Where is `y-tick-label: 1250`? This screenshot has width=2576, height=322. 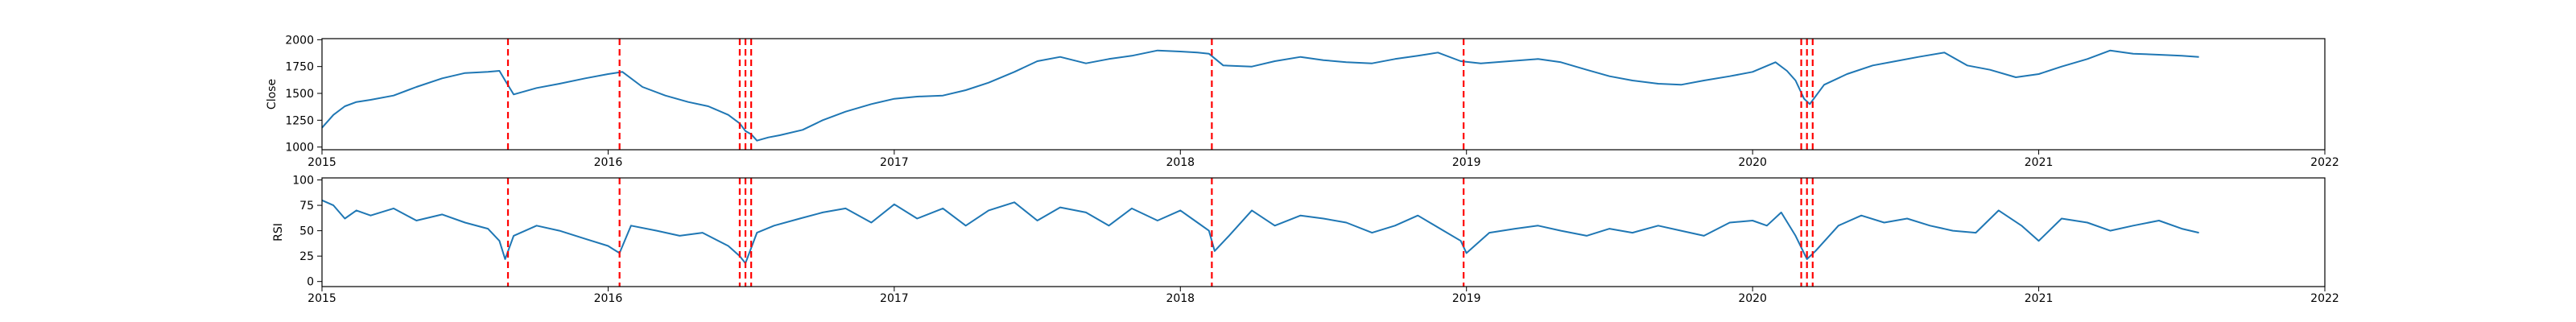 y-tick-label: 1250 is located at coordinates (299, 121).